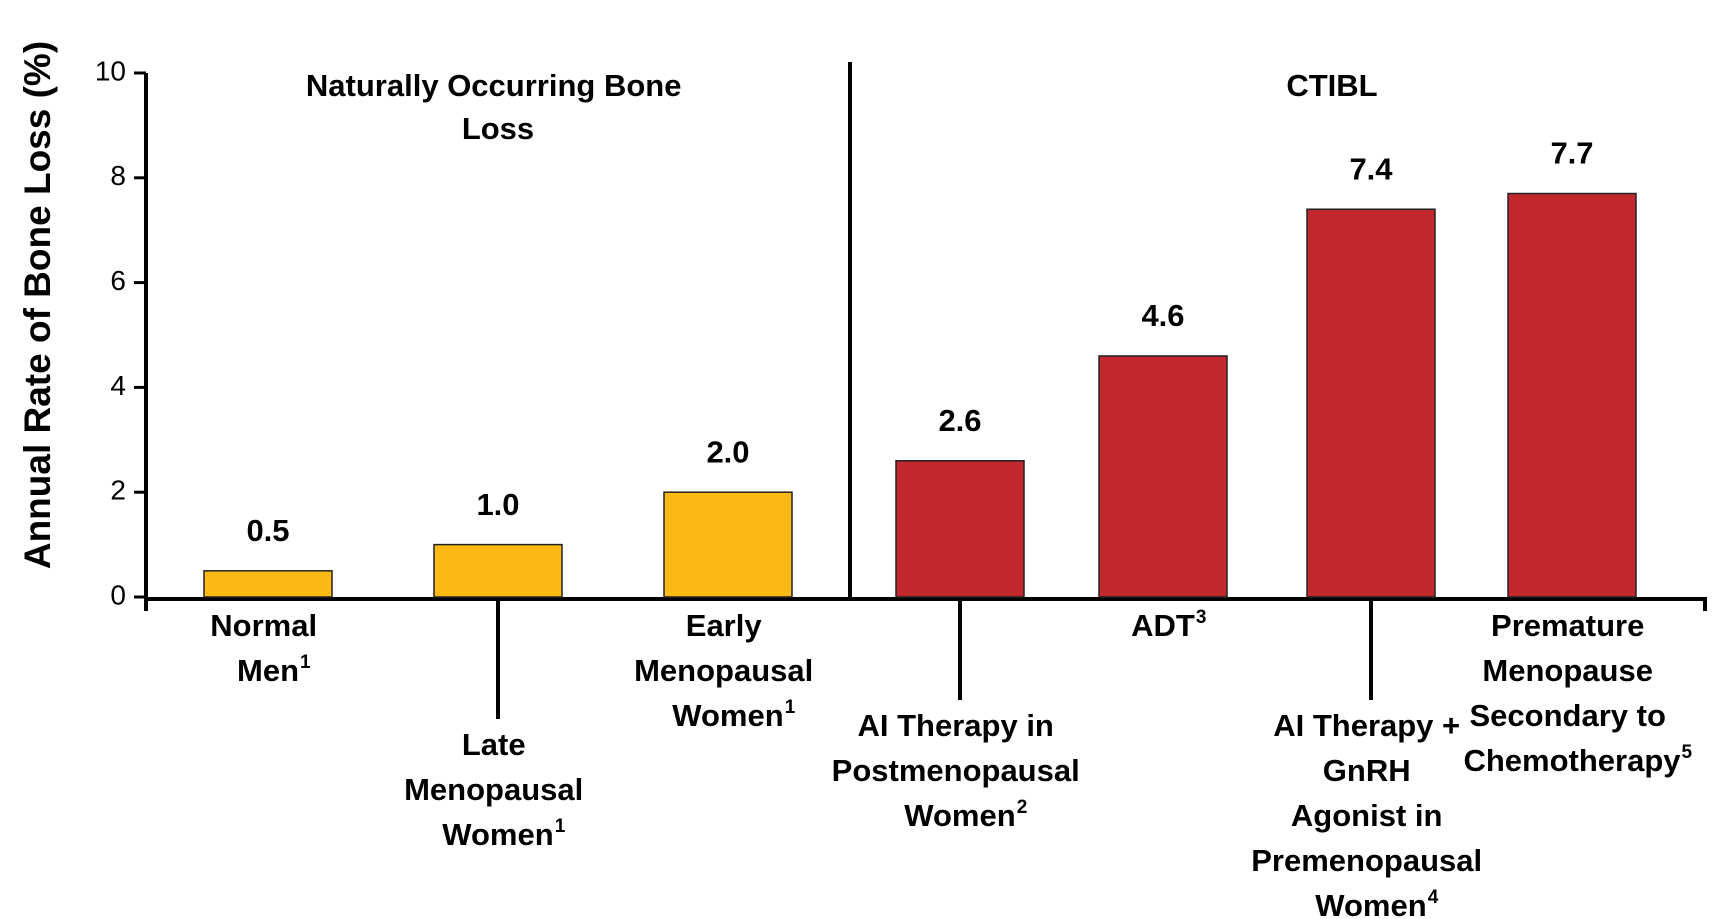 The width and height of the screenshot is (1721, 919). Describe the element at coordinates (1163, 625) in the screenshot. I see `x-tick-label: ADT` at that location.